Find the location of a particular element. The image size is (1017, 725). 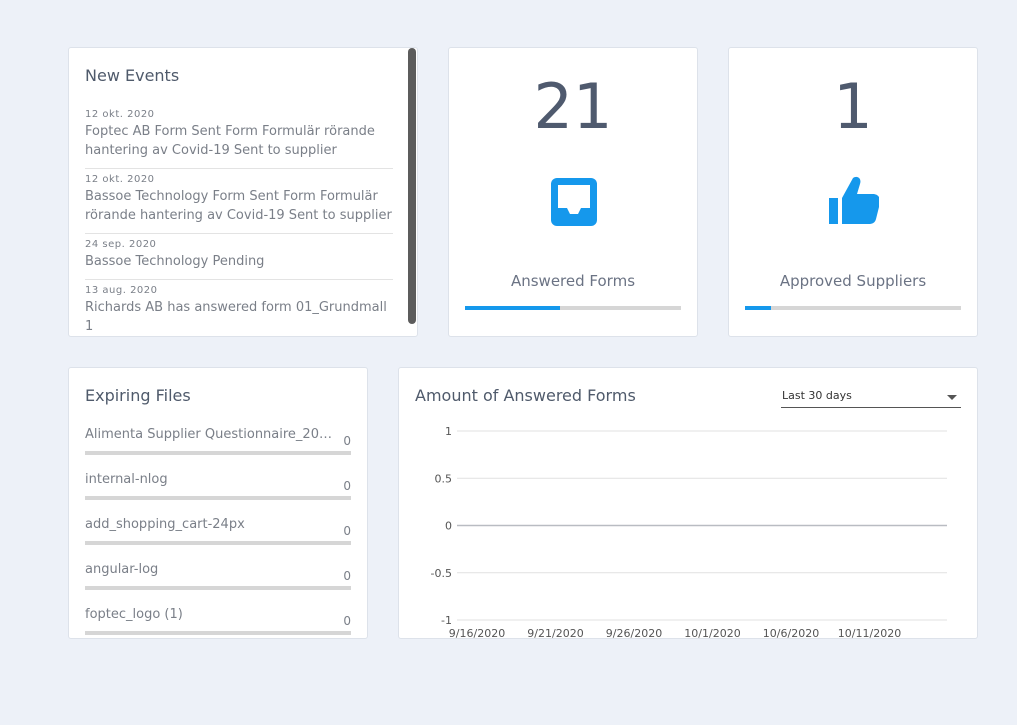

x-tick-label: 10/1/2020 is located at coordinates (712, 633).